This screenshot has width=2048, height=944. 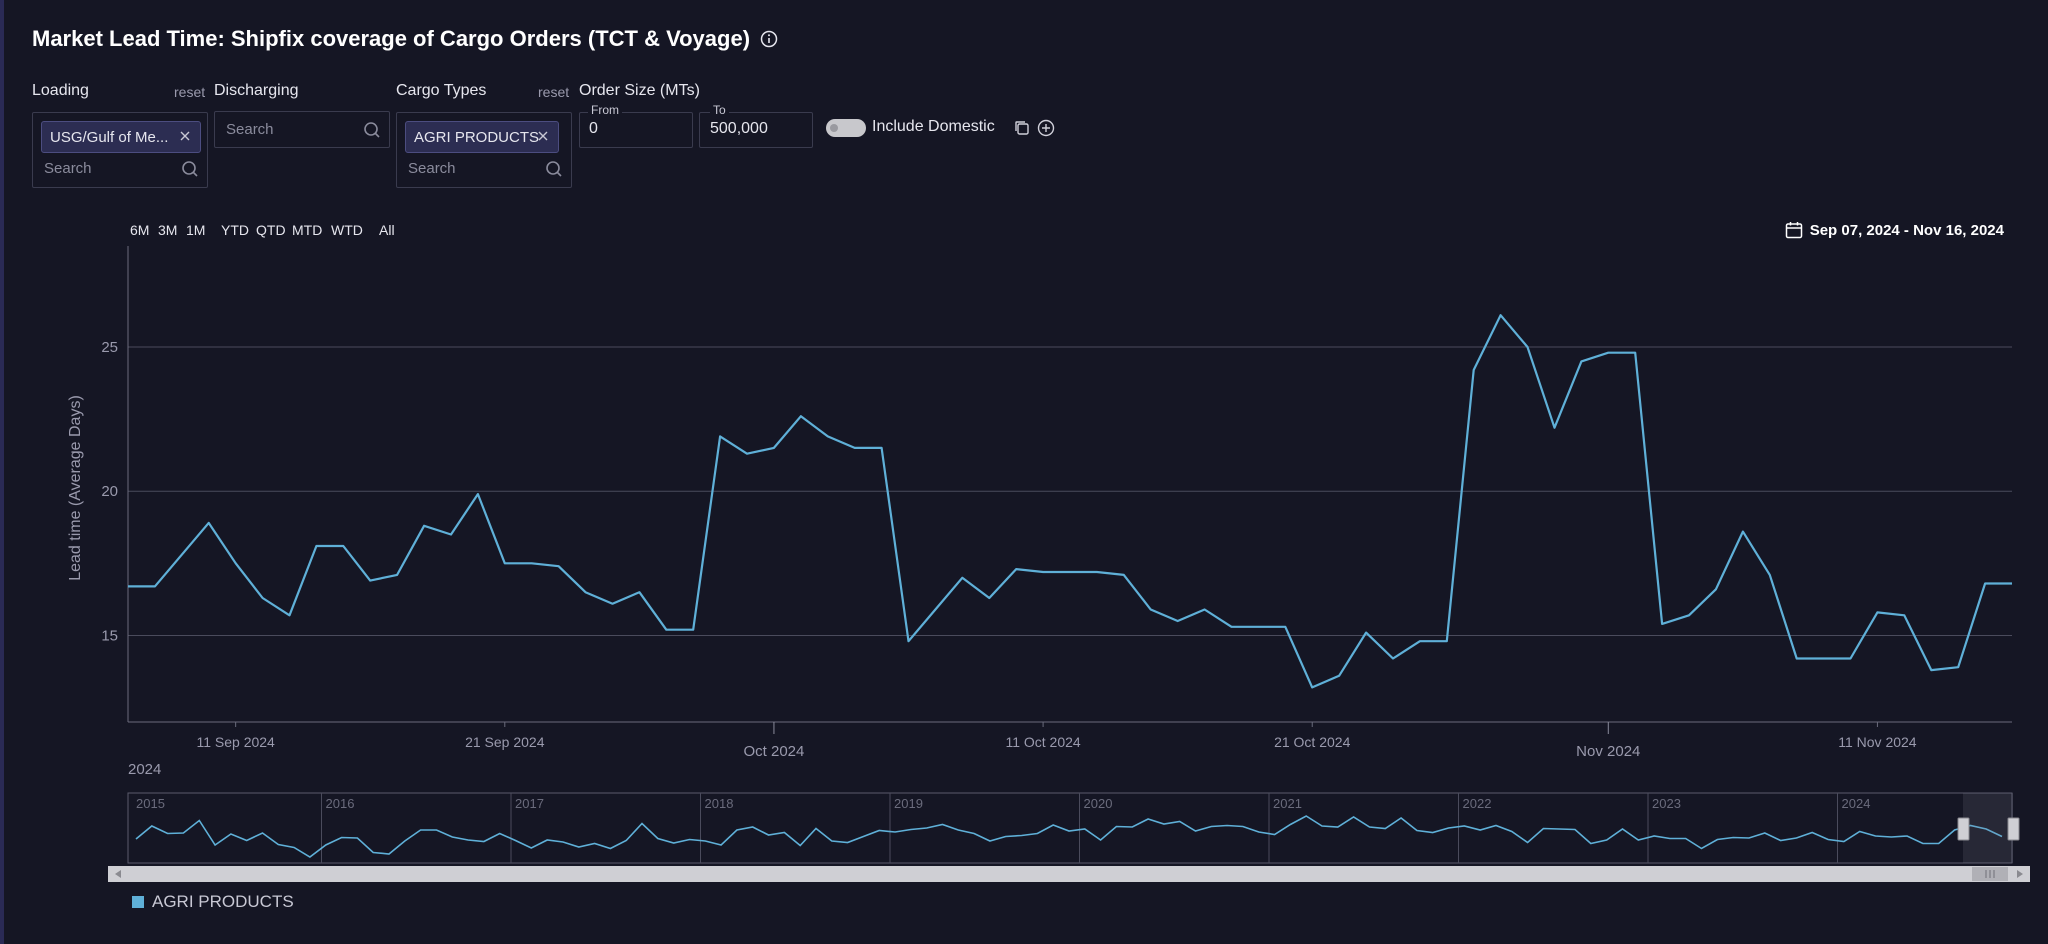 I want to click on range-button-all: All, so click(x=387, y=230).